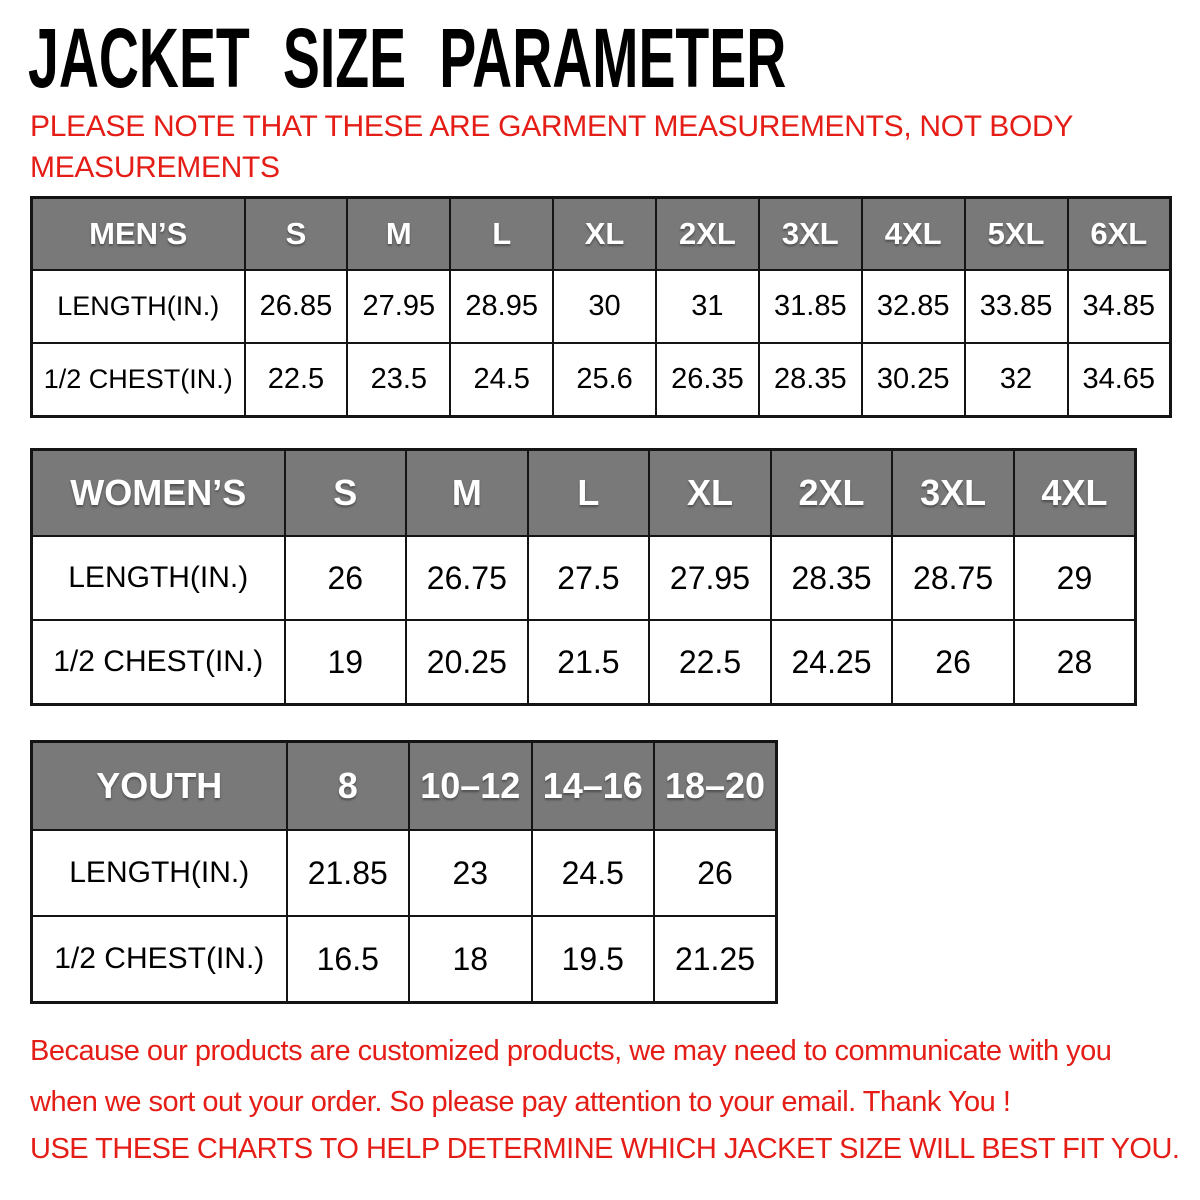  What do you see at coordinates (502, 306) in the screenshot?
I see `data-cell: 28.95` at bounding box center [502, 306].